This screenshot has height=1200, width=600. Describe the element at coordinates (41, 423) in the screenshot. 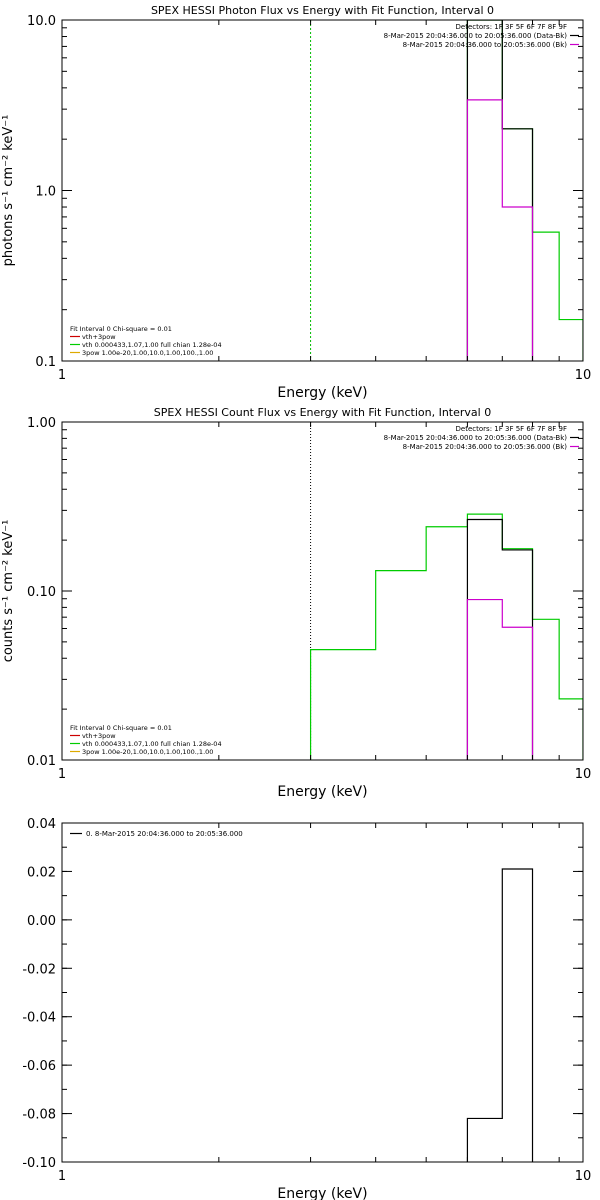

I see `y-tick-label: 1.00` at that location.